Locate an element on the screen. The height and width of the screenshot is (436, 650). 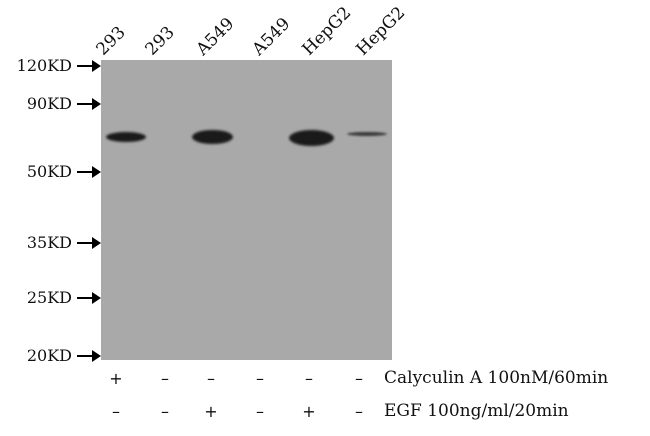
lane-label-5: HepG2 is located at coordinates (327, 31).